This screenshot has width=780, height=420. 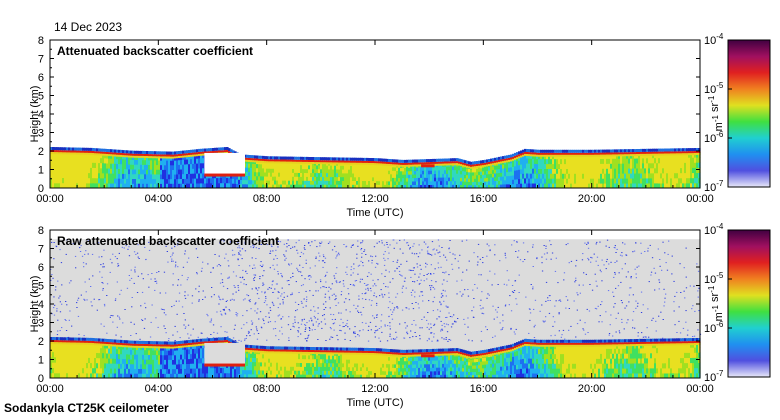 I want to click on panel-title: Raw attenuated backscatter coefficient, so click(x=168, y=241).